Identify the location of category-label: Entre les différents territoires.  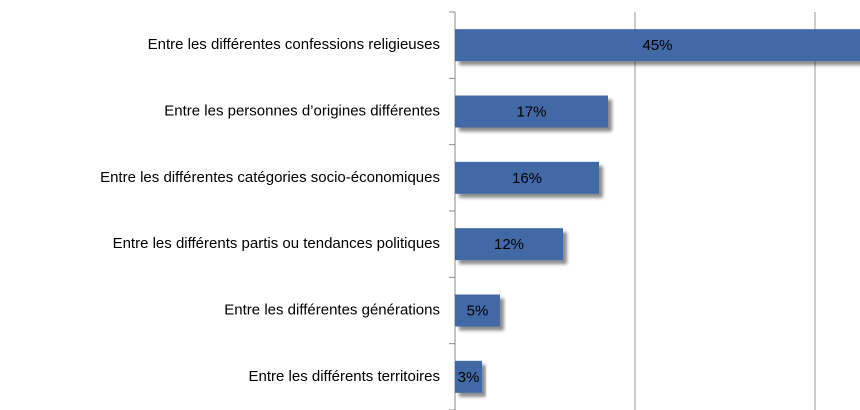
(344, 376).